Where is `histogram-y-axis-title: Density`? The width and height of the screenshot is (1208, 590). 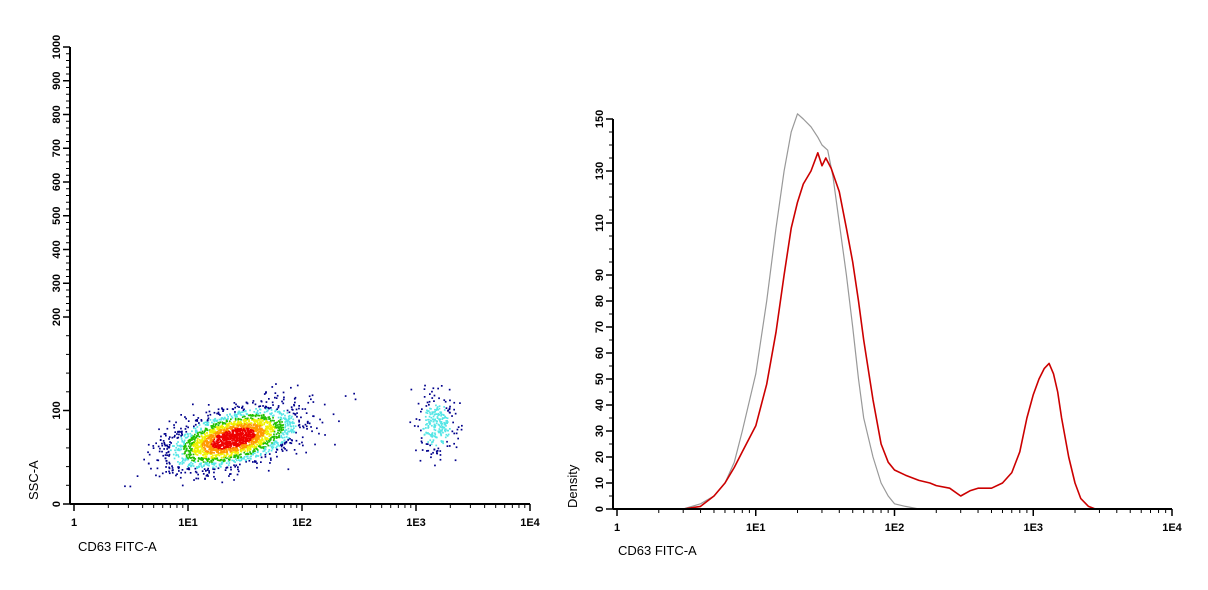 histogram-y-axis-title: Density is located at coordinates (572, 486).